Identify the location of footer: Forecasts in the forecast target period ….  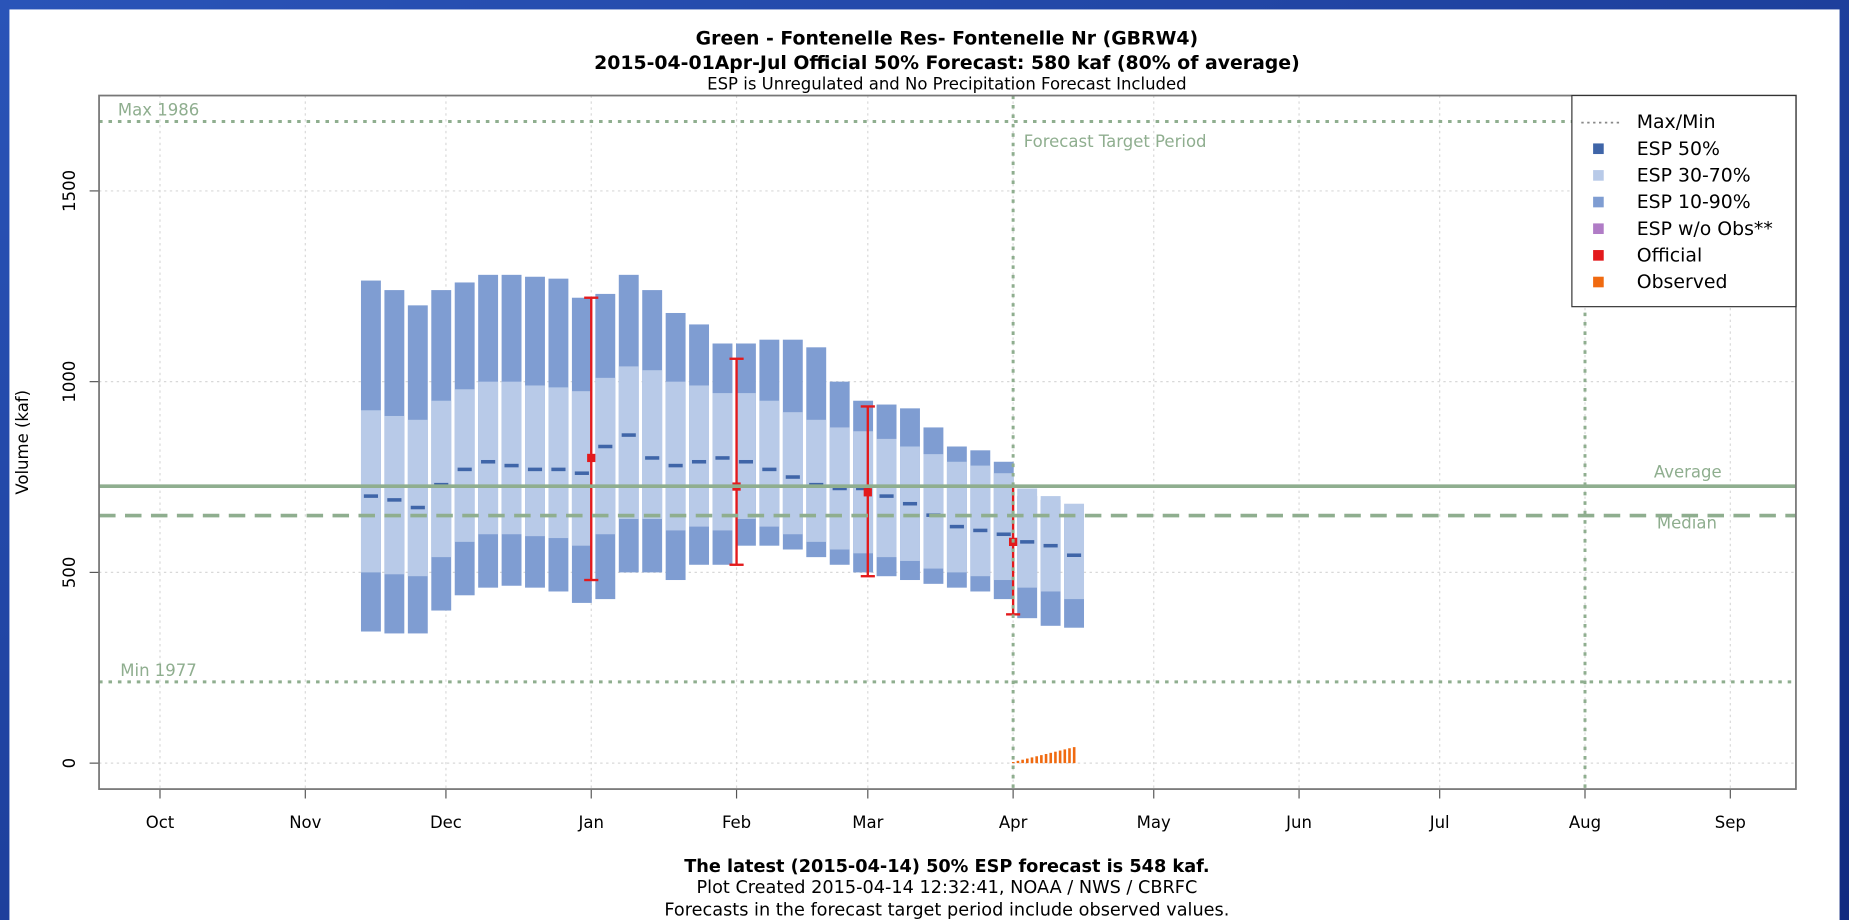
(946, 910).